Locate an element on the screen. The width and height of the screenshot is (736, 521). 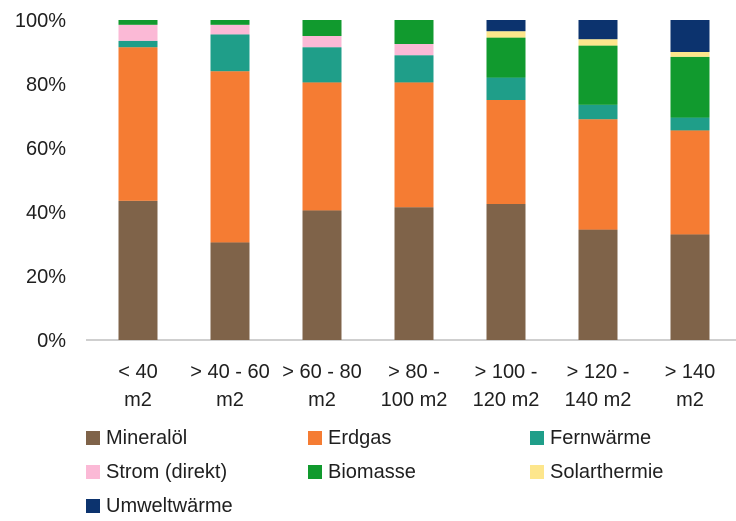
legend-item-mineraloel: Mineralöl is located at coordinates (197, 438).